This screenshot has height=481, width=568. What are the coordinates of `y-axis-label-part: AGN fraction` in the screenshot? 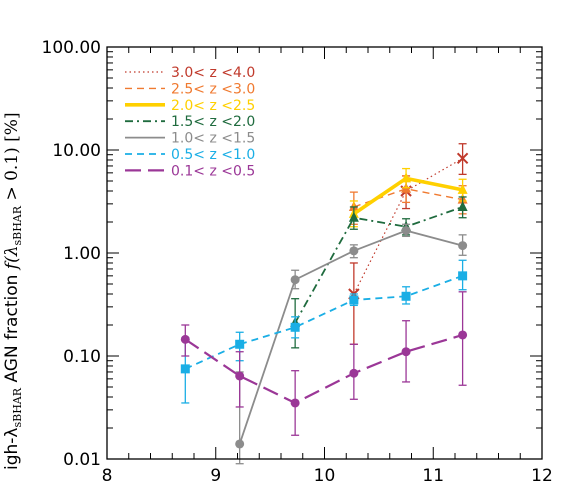 It's located at (12, 328).